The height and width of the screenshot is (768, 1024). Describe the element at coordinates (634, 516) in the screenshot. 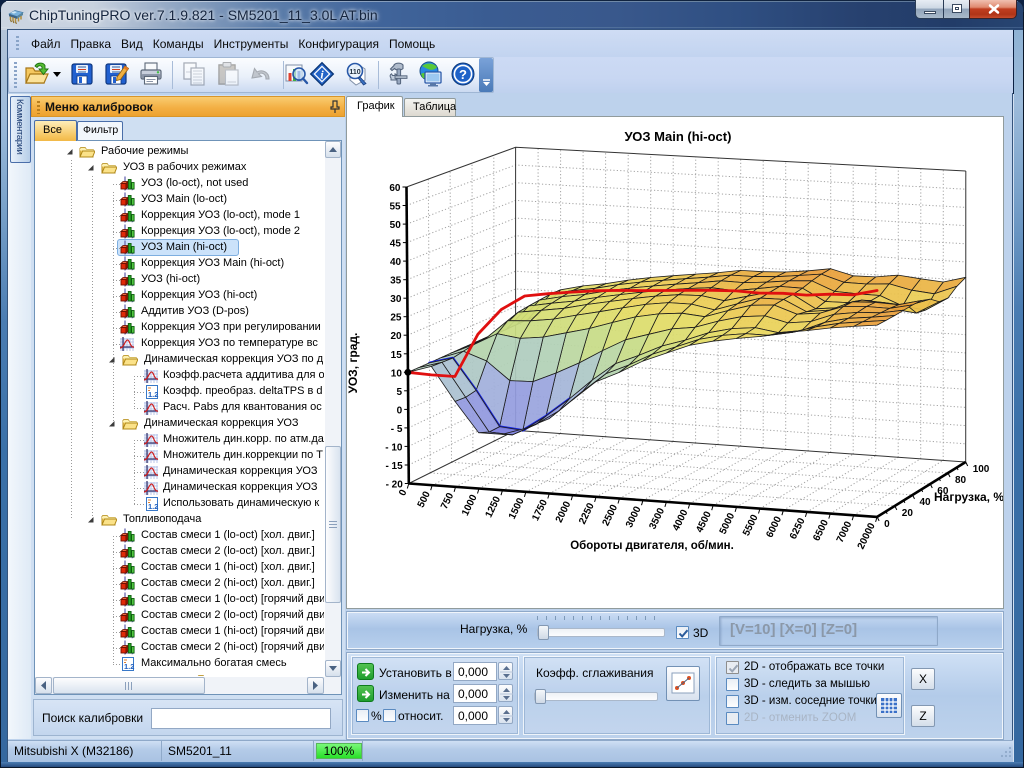

I see `svg-text: 3000` at that location.